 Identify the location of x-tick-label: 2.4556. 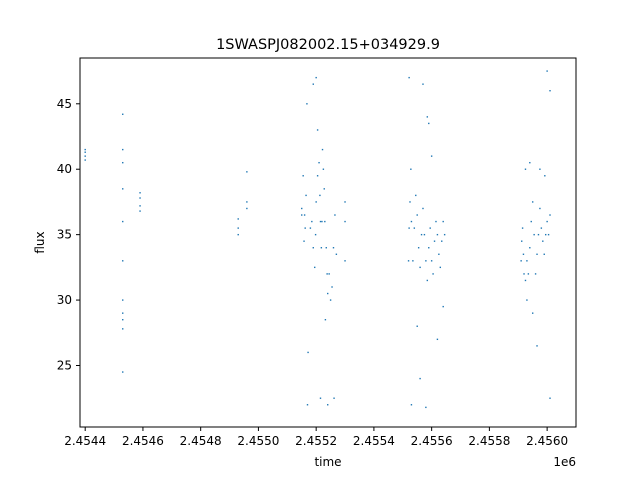
(432, 441).